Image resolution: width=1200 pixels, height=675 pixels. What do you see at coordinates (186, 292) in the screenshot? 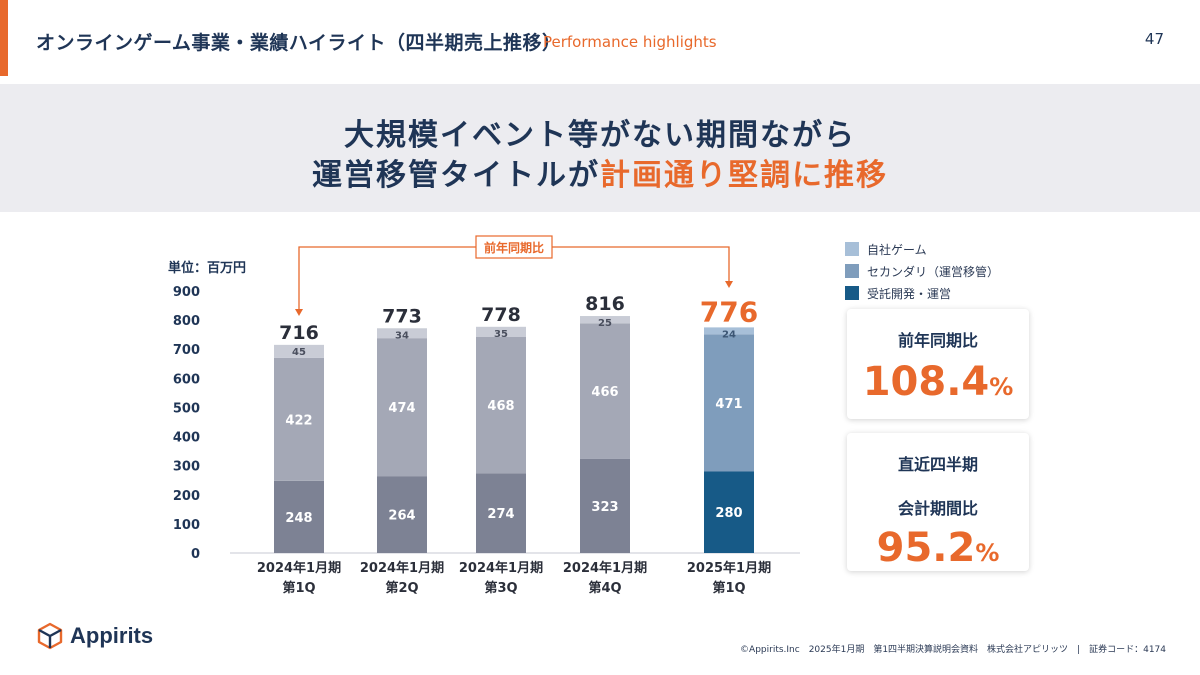
I see `y-tick-label: 900` at bounding box center [186, 292].